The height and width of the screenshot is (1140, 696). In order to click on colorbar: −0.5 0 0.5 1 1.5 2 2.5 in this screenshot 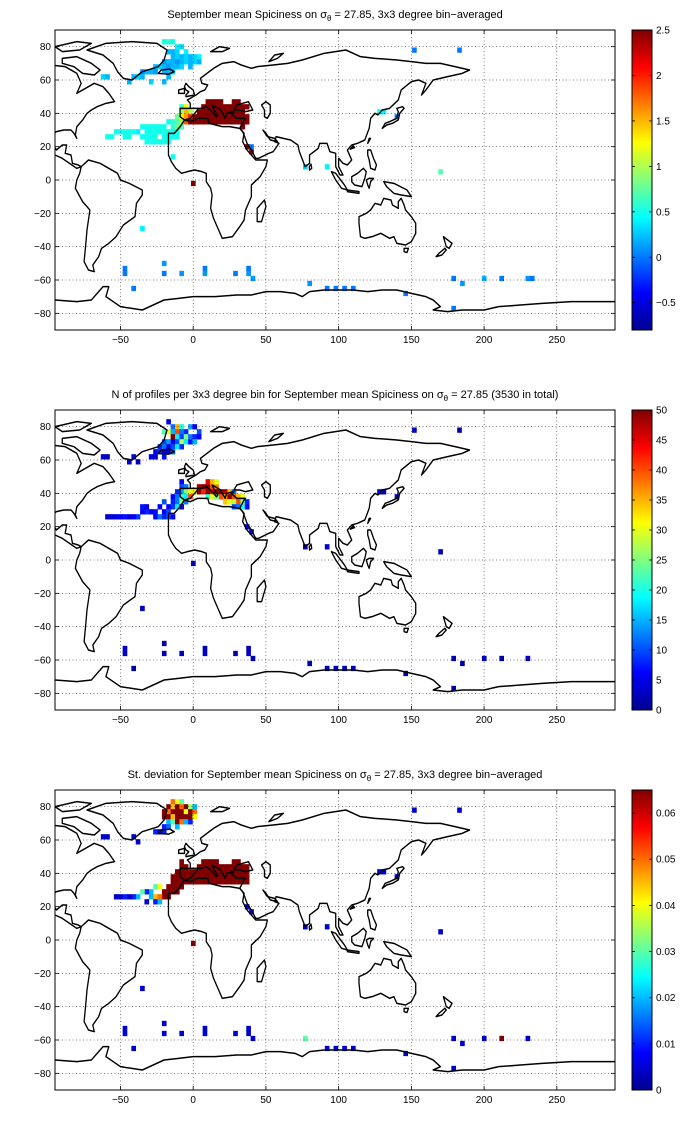, I will do `click(653, 178)`.